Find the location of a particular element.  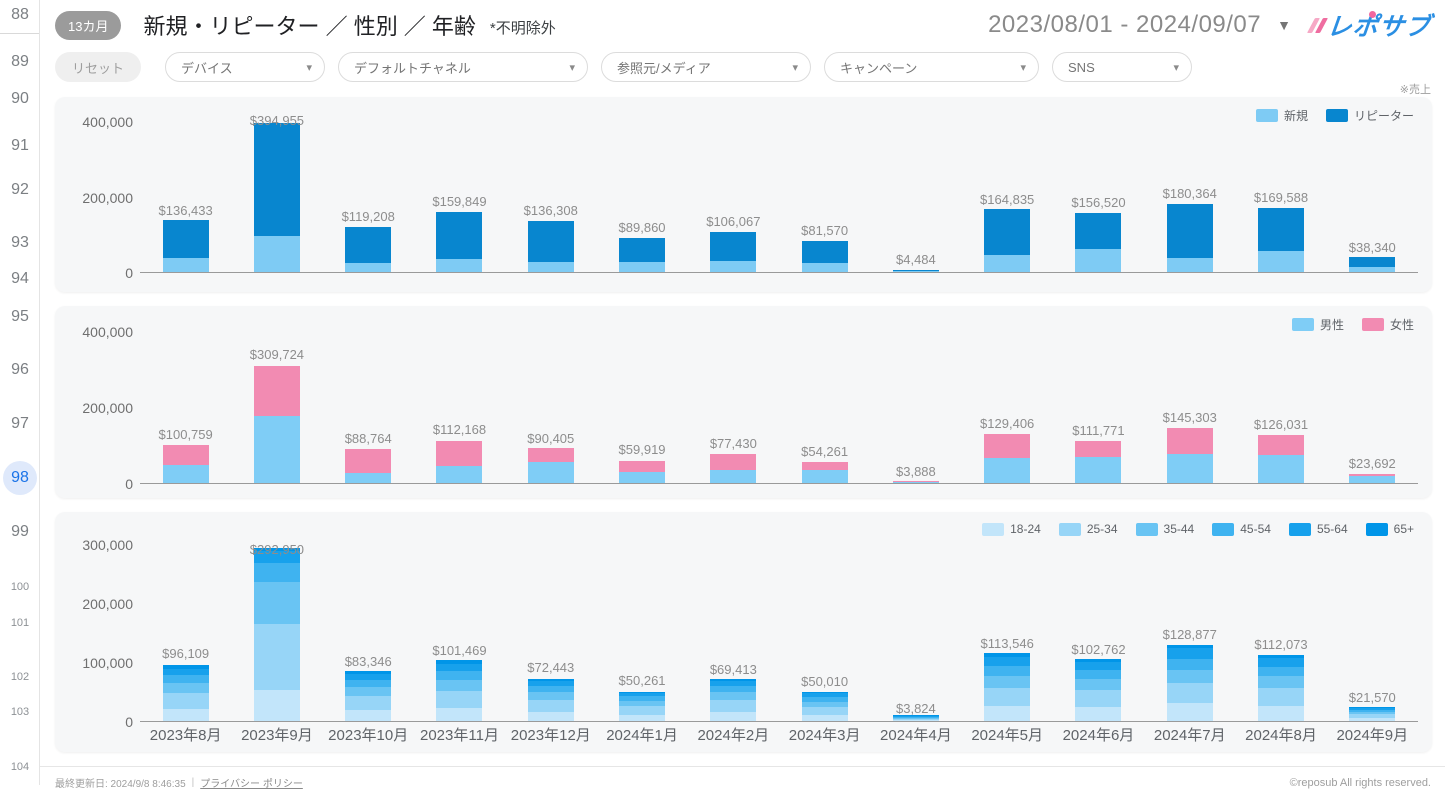

date-range-picker: 2023/08/01 - 2024/09/07 ▼ is located at coordinates (1139, 25).